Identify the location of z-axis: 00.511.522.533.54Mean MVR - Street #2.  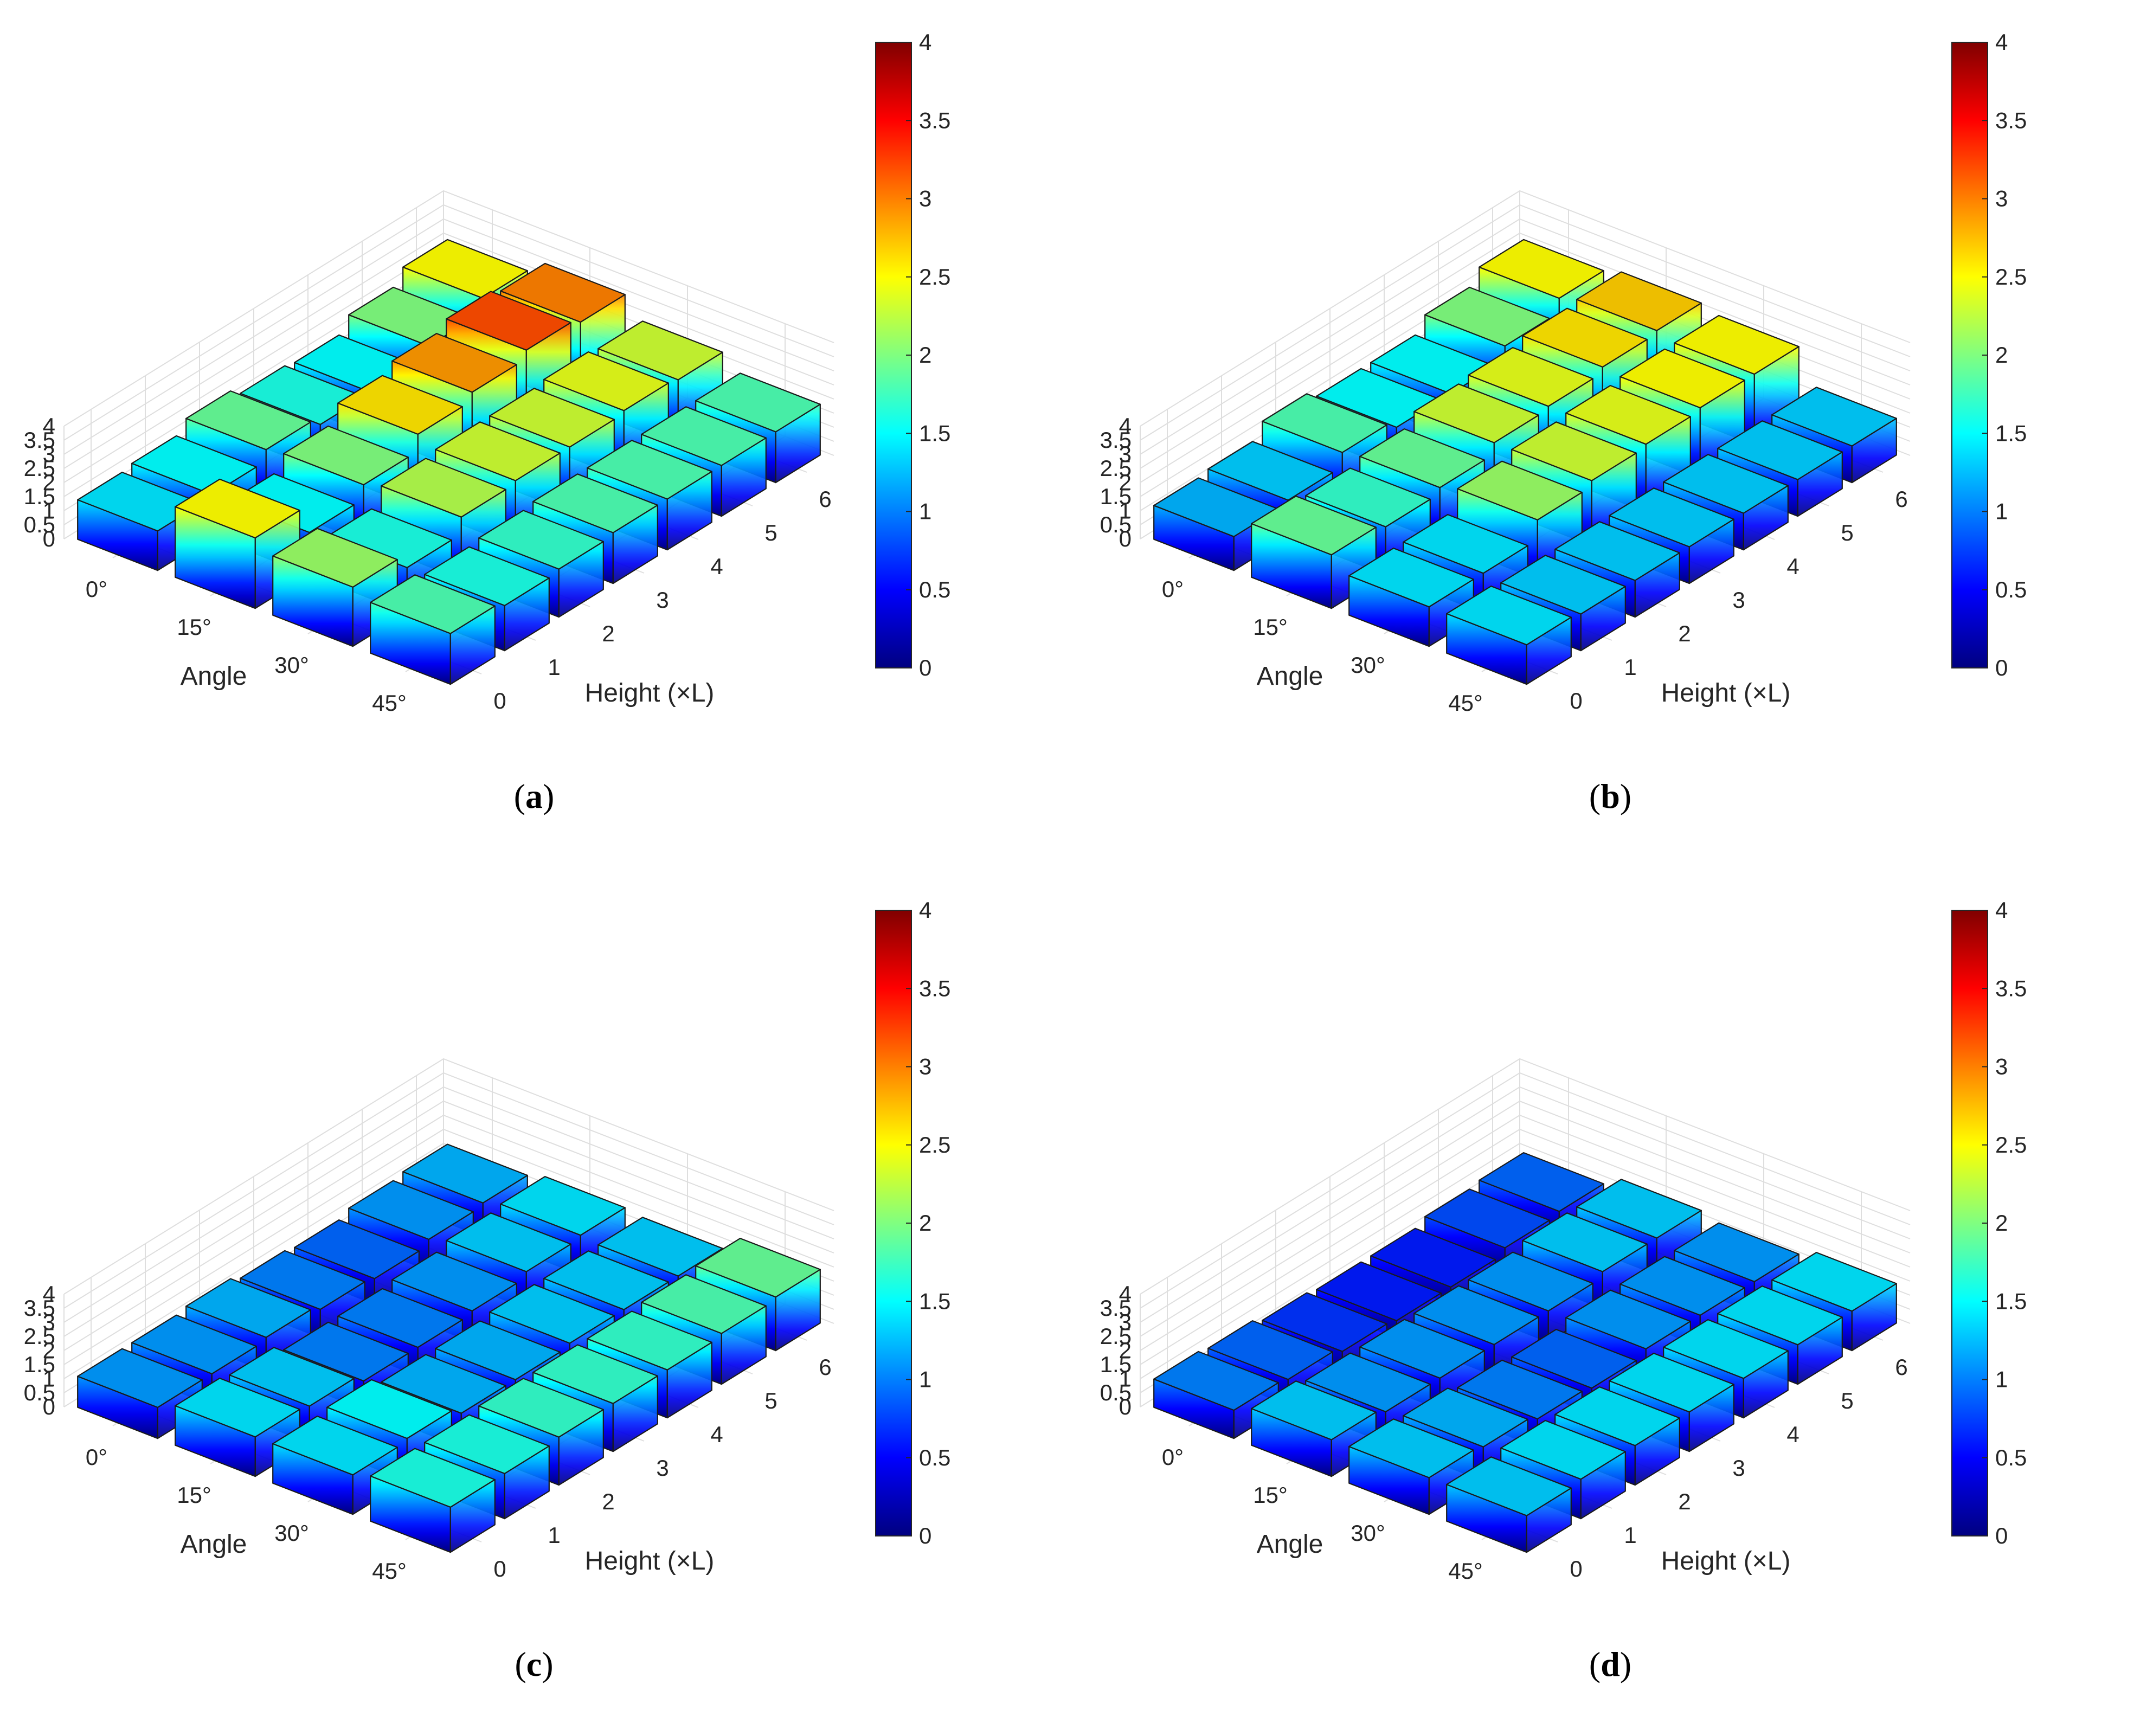
(1116, 482).